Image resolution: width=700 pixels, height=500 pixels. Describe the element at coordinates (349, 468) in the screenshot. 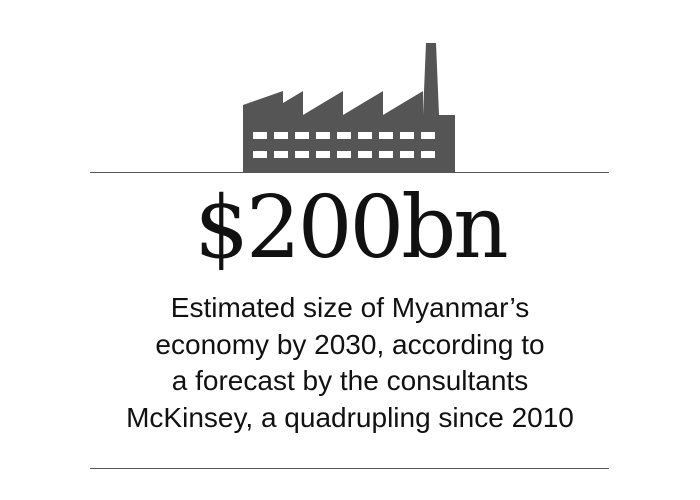

I see `bottom-divider` at that location.